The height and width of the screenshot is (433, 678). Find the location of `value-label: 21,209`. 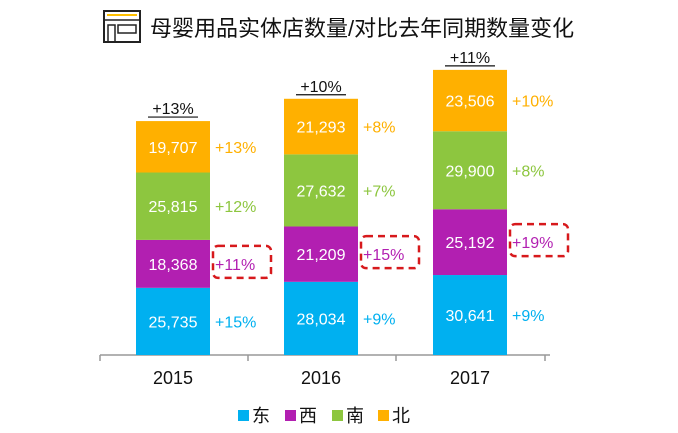

value-label: 21,209 is located at coordinates (321, 255).